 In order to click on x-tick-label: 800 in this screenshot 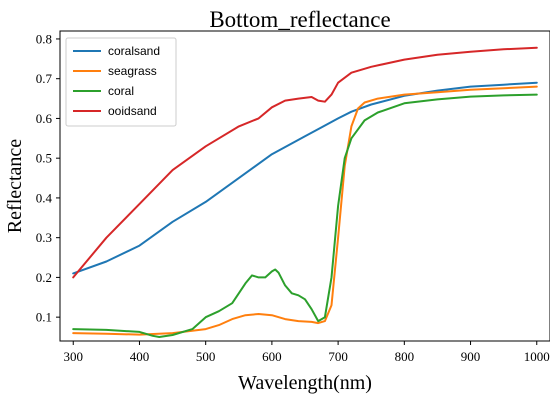, I will do `click(405, 356)`.